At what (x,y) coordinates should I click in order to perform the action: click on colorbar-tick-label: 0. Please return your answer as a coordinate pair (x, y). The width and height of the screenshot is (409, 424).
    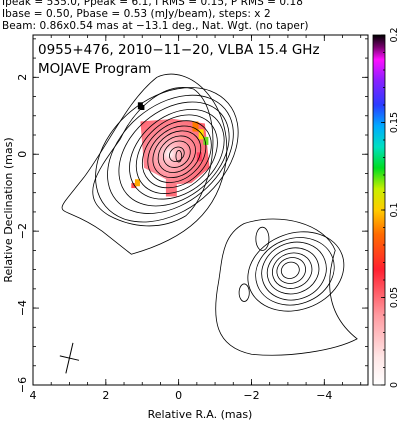
    Looking at the image, I should click on (394, 385).